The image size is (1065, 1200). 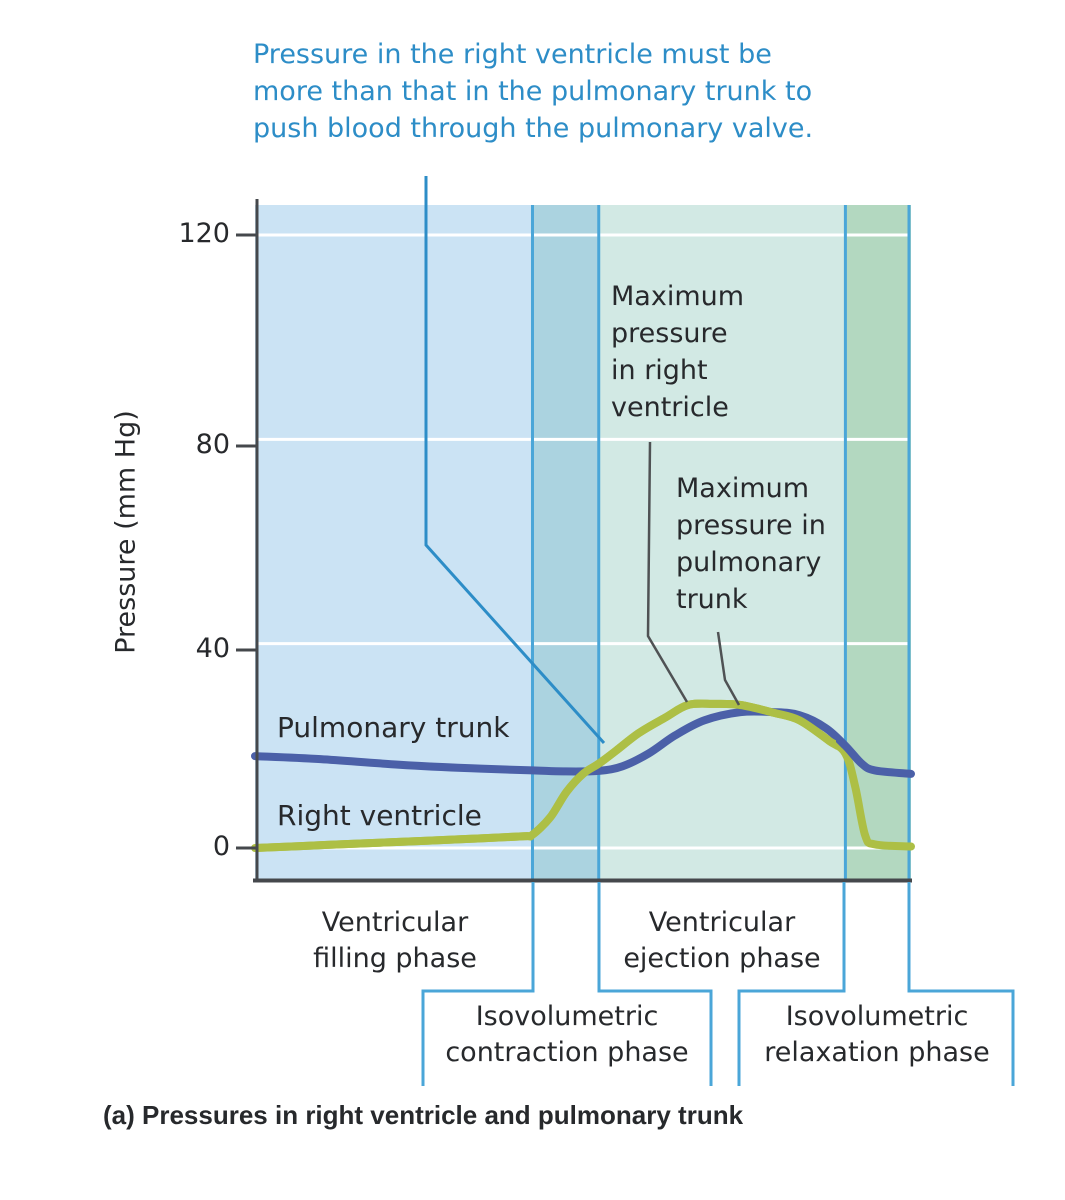 I want to click on max-pt-leader-line, so click(x=728, y=668).